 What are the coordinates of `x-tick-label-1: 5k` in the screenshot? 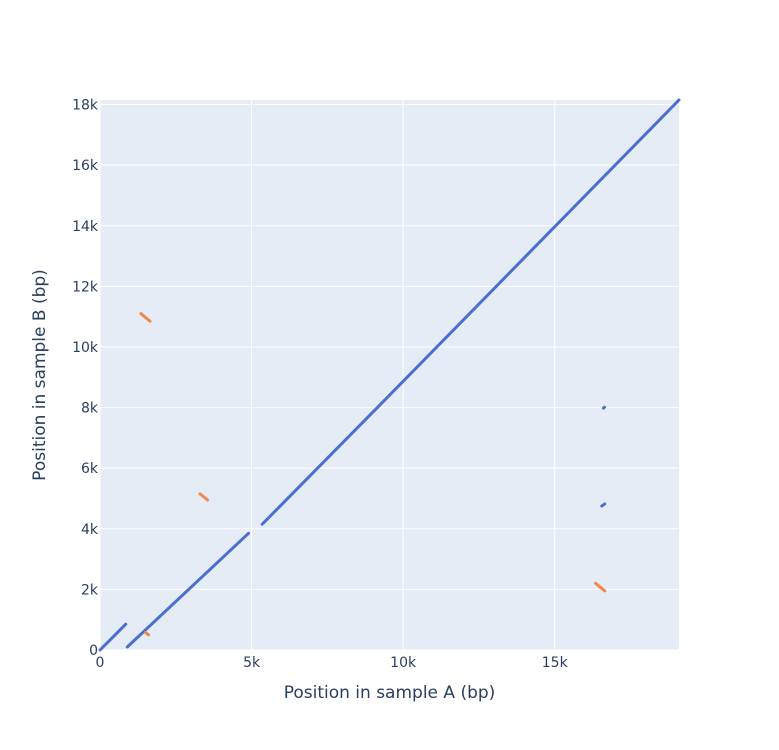 It's located at (252, 663).